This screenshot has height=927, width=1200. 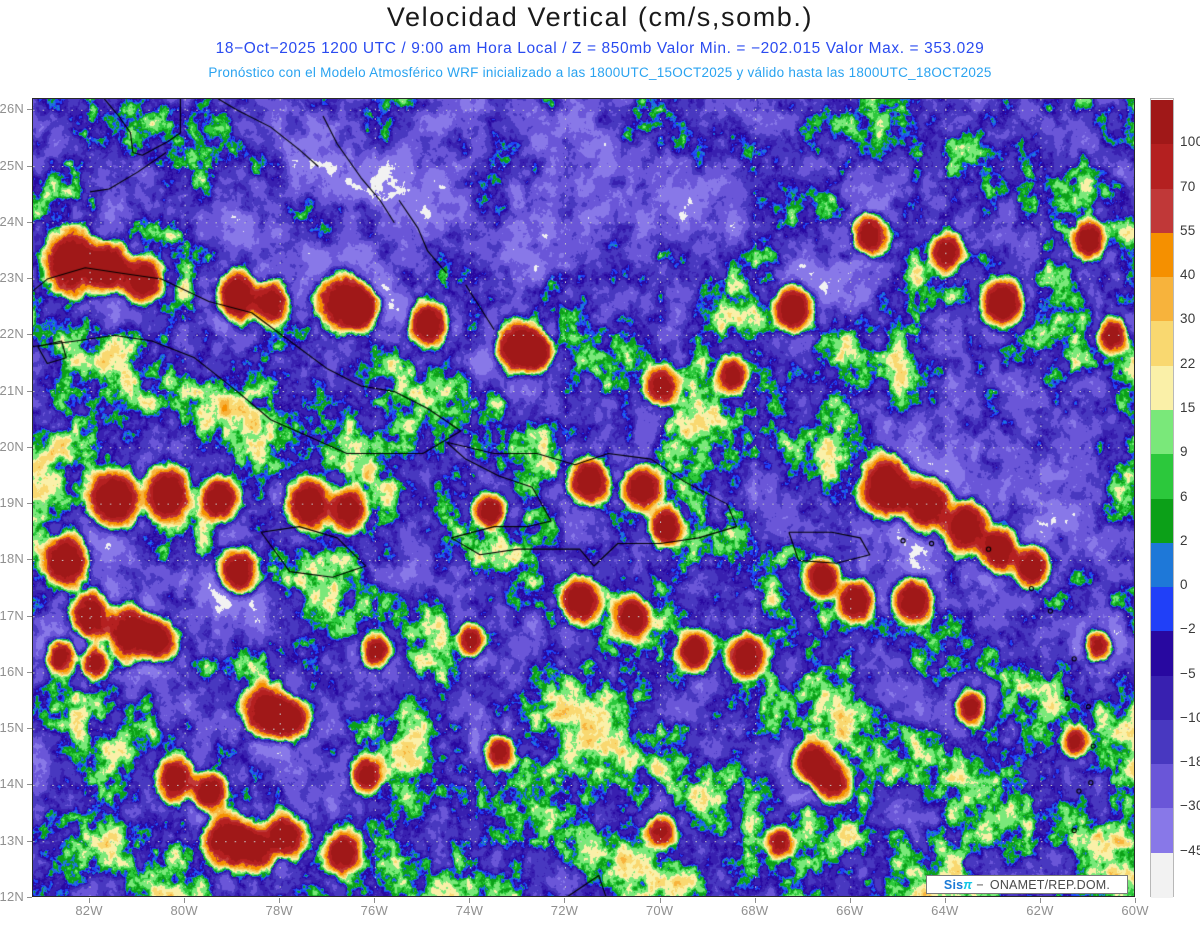 I want to click on lon-tick-label: 72W, so click(x=564, y=910).